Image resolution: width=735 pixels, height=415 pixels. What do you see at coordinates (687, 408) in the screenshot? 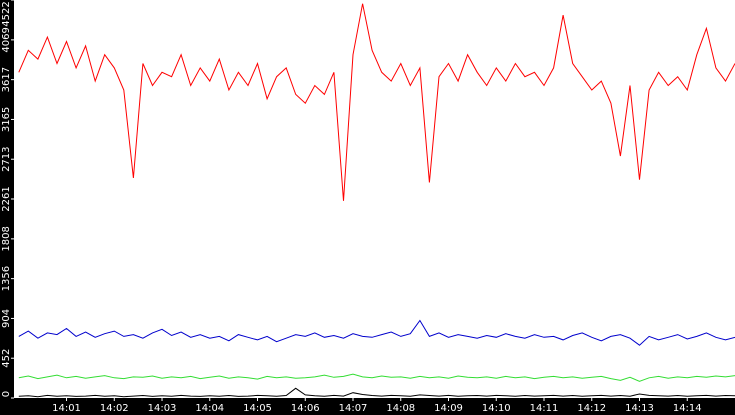
I see `x-tick-label: 14:14` at bounding box center [687, 408].